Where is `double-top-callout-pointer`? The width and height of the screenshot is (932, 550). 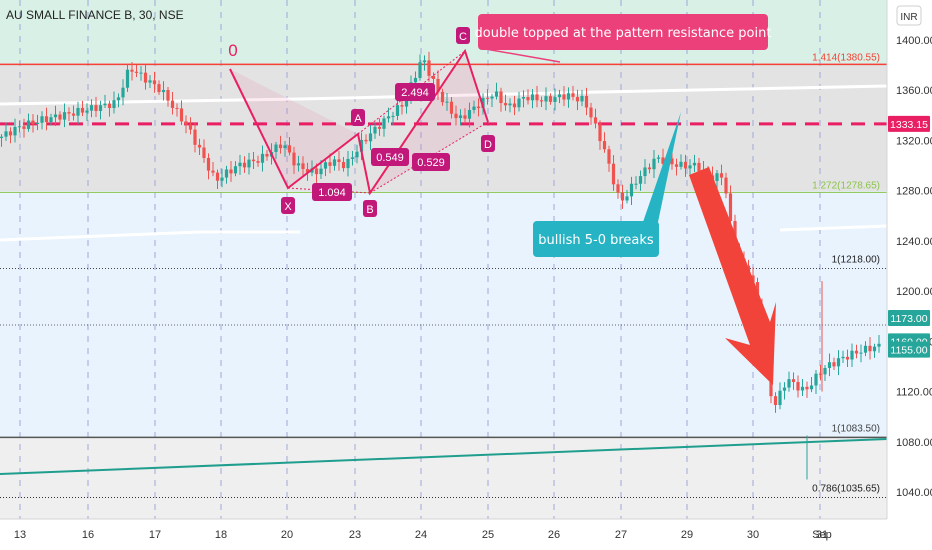 double-top-callout-pointer is located at coordinates (520, 55).